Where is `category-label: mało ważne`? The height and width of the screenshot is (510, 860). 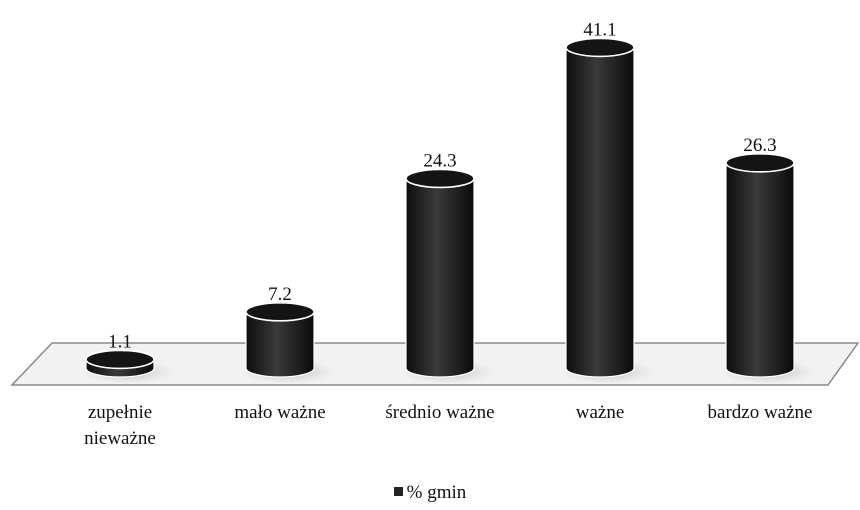
category-label: mało ważne is located at coordinates (280, 412).